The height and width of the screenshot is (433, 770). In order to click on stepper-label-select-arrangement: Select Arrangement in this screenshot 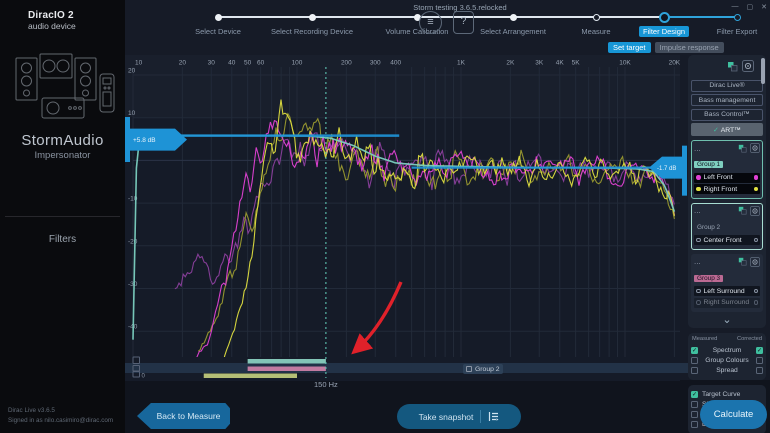, I will do `click(513, 31)`.